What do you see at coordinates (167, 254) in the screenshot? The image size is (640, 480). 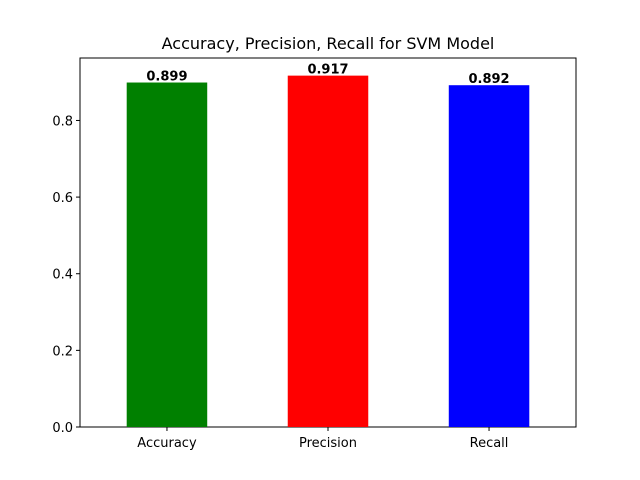 I see `bar-accuracy` at bounding box center [167, 254].